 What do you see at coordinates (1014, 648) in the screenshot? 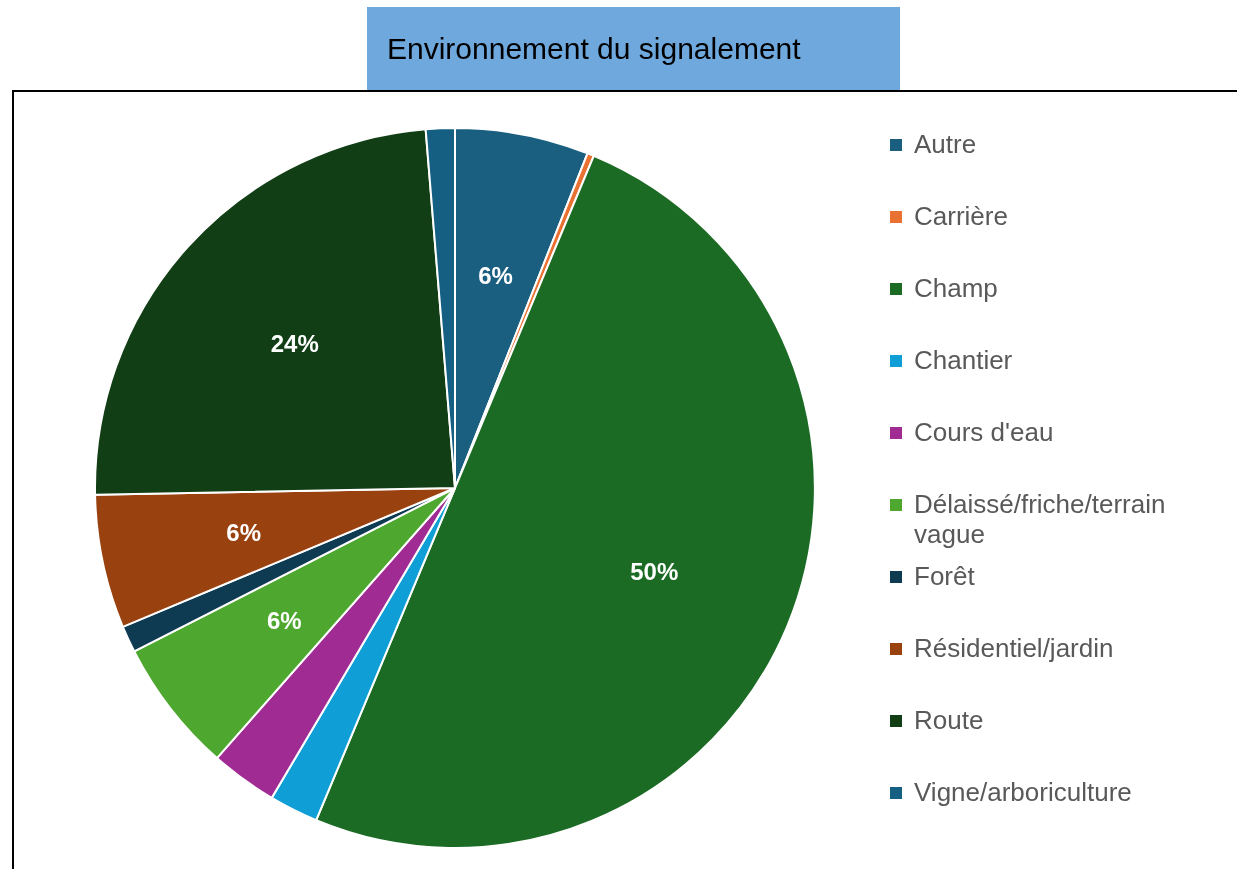
I see `legend-label: Résidentiel/jardin` at bounding box center [1014, 648].